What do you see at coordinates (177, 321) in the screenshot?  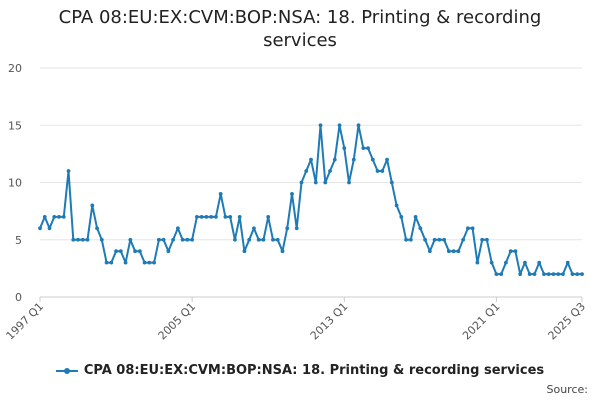 I see `x-tick-label: 2005 Q1` at bounding box center [177, 321].